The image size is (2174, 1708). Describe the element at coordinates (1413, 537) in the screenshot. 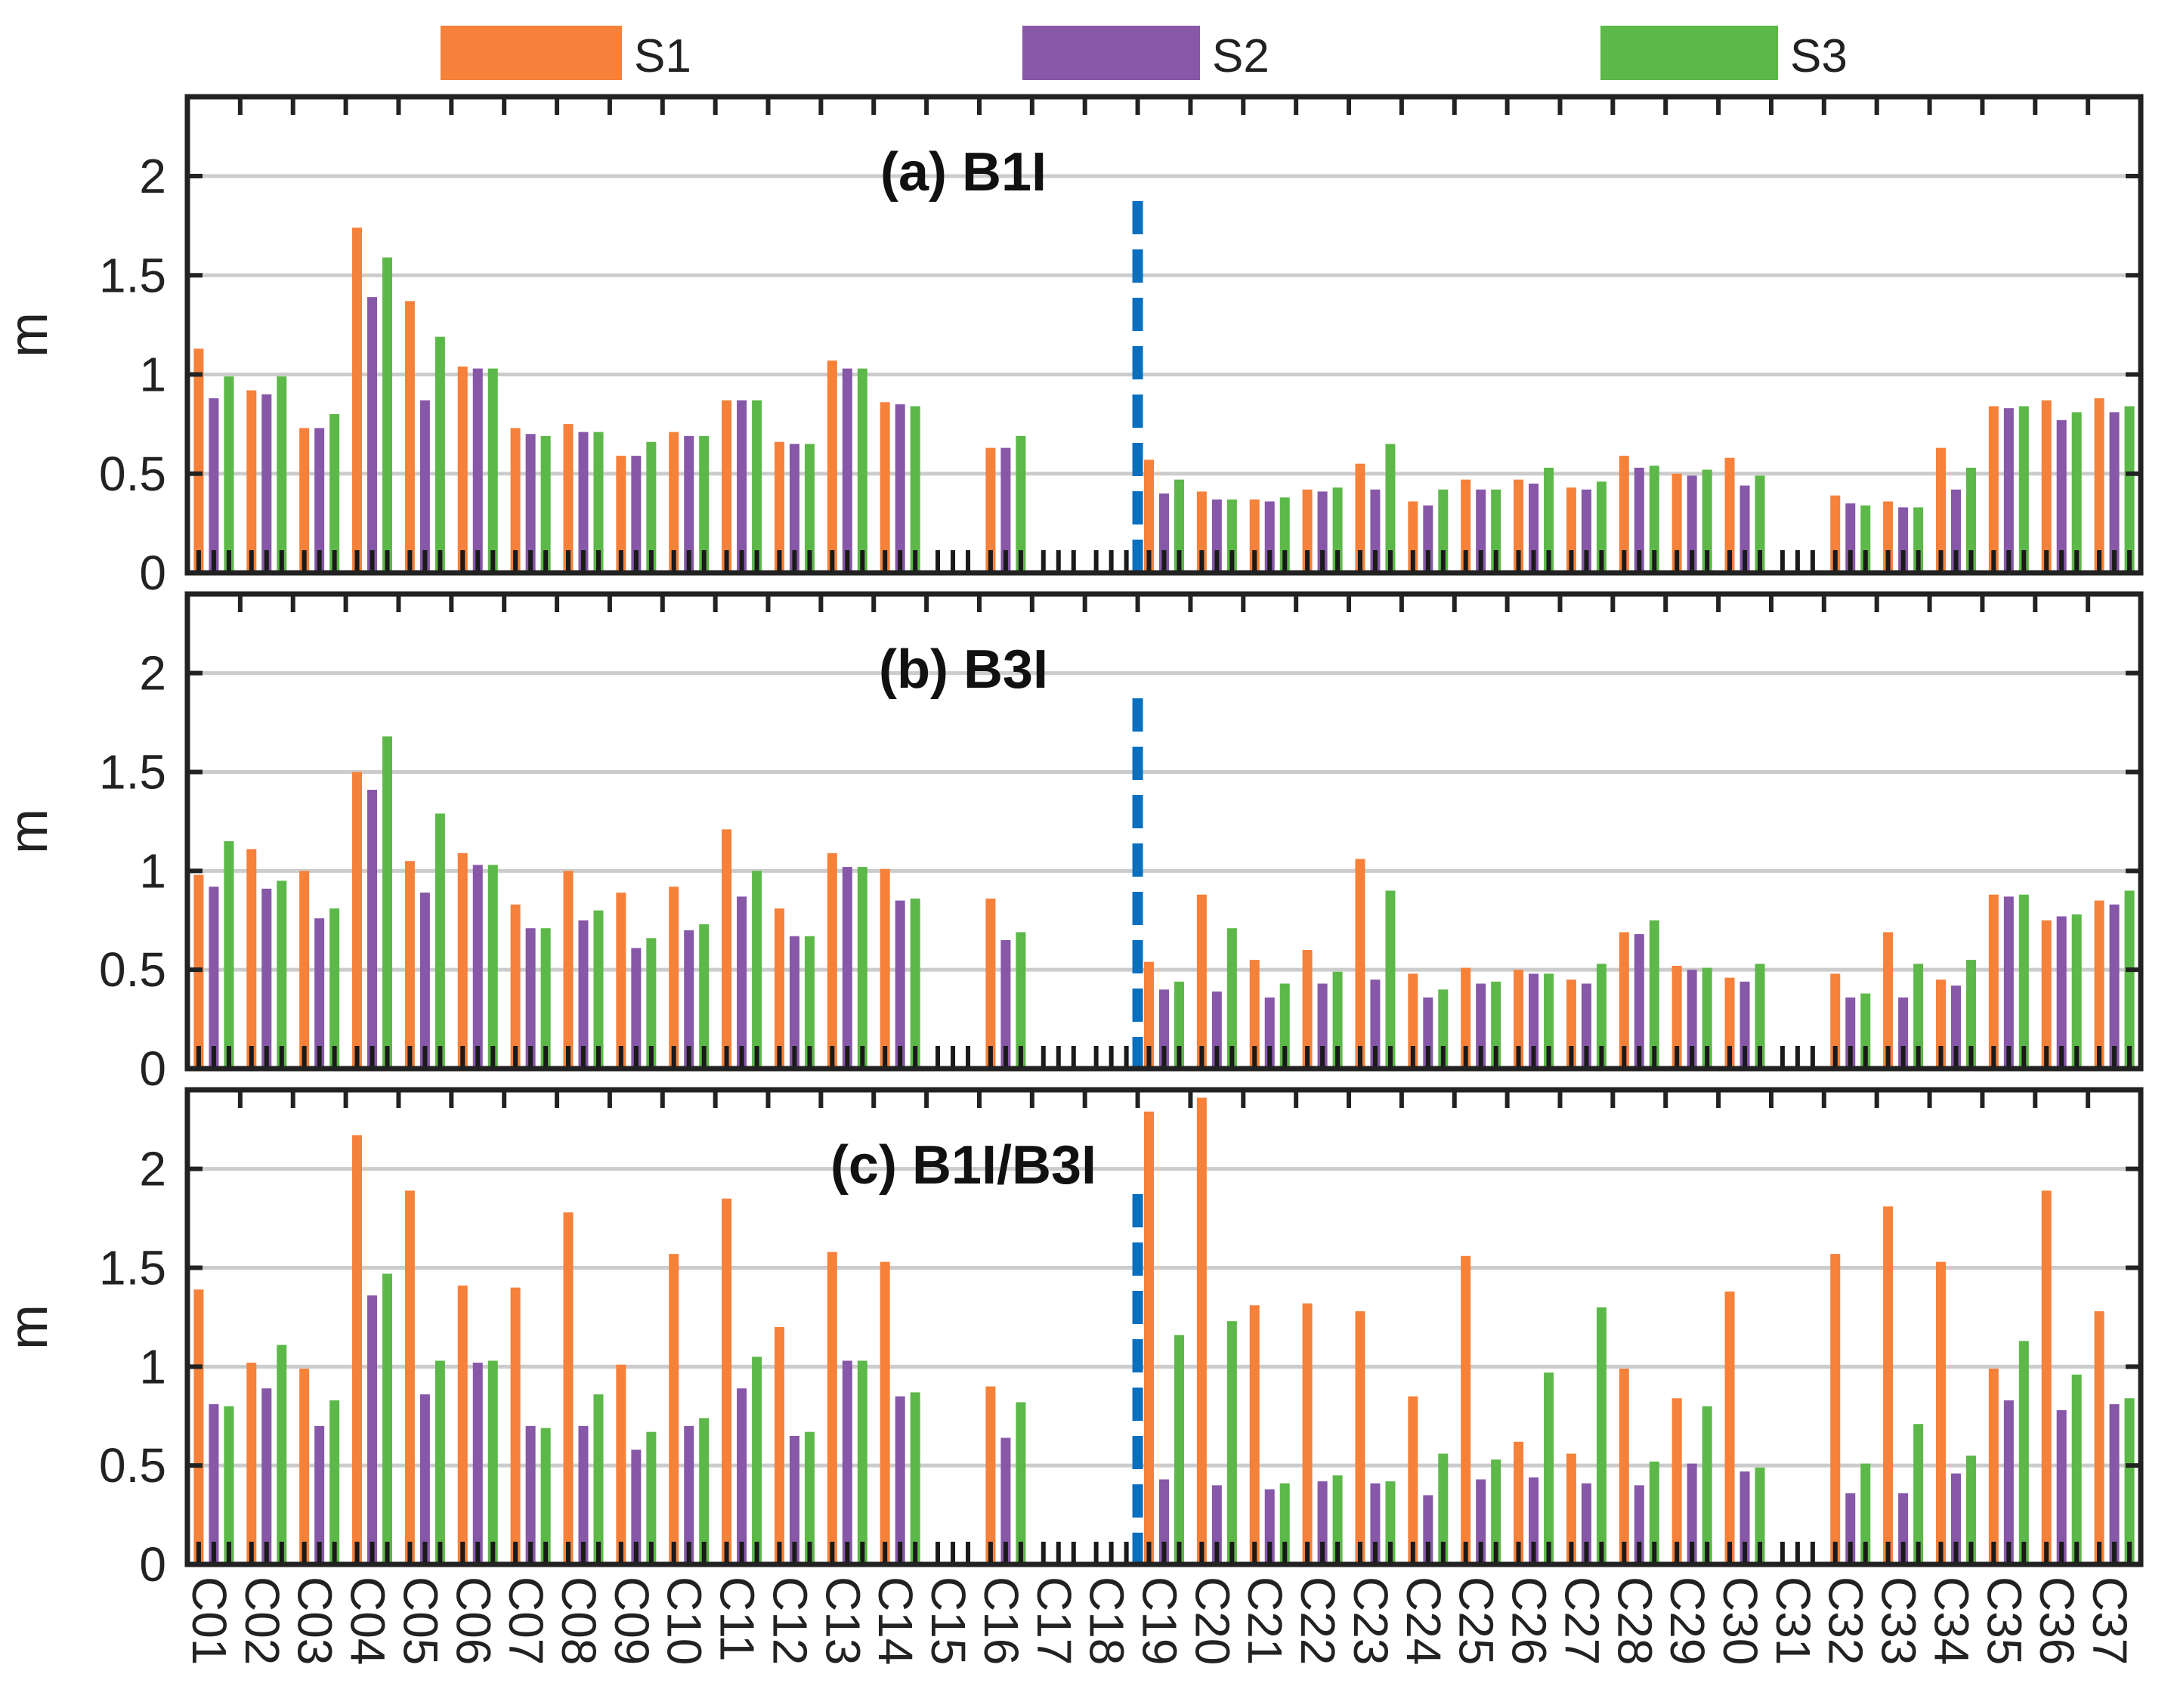

I see `bar-s1-c24` at that location.